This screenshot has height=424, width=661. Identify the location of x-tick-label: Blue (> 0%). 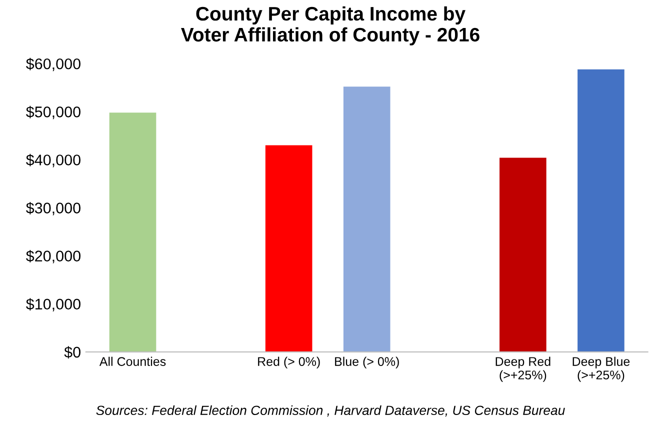
(367, 362).